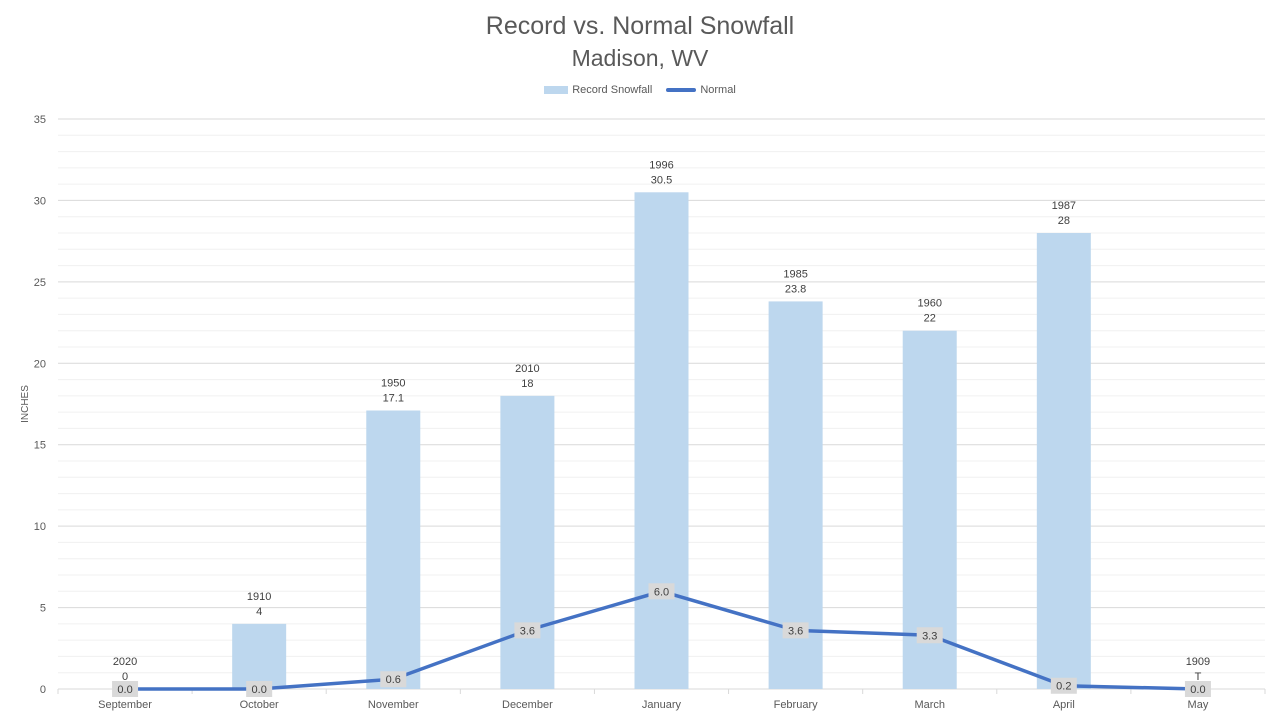 The image size is (1280, 720). I want to click on normal-point-label: 0.2, so click(1063, 685).